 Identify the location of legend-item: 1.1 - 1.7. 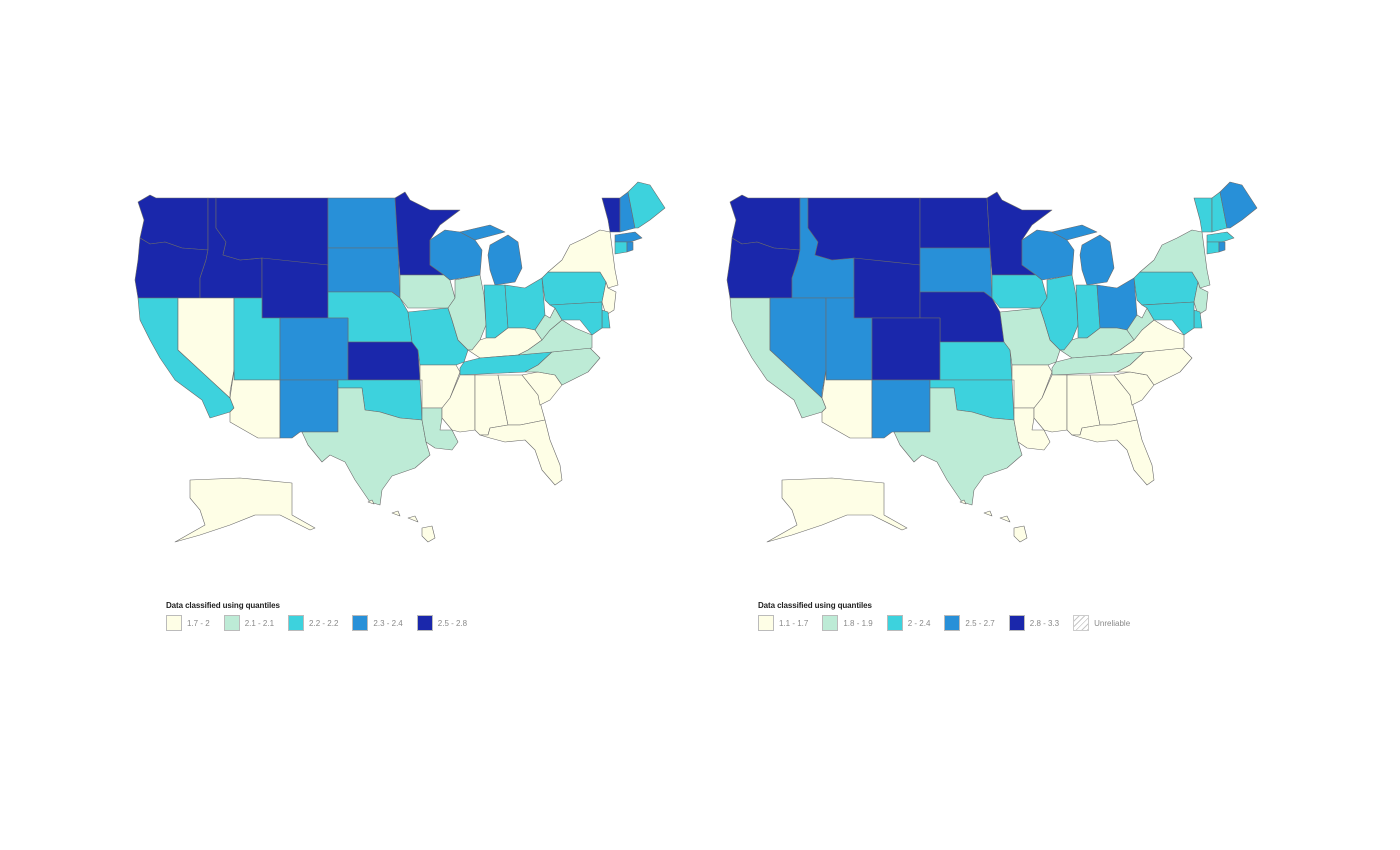
(783, 623).